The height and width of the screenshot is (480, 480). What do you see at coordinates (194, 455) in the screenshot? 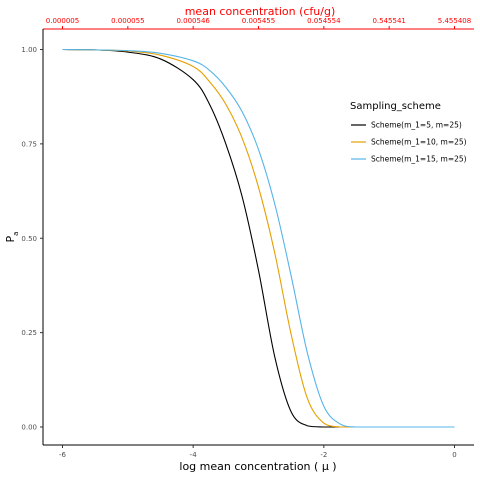
I see `x-tick-label: -4` at bounding box center [194, 455].